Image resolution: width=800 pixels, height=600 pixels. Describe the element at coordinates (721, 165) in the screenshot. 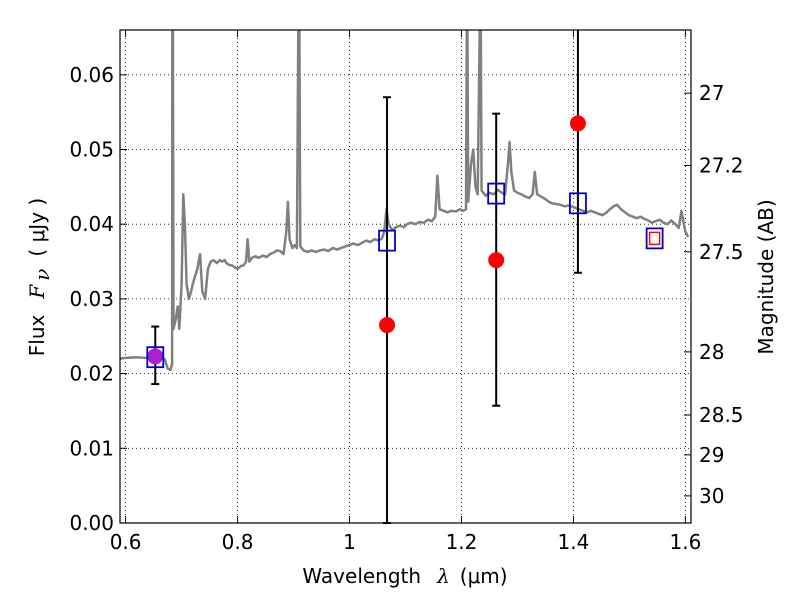

I see `right-tick-label: 27.2` at that location.